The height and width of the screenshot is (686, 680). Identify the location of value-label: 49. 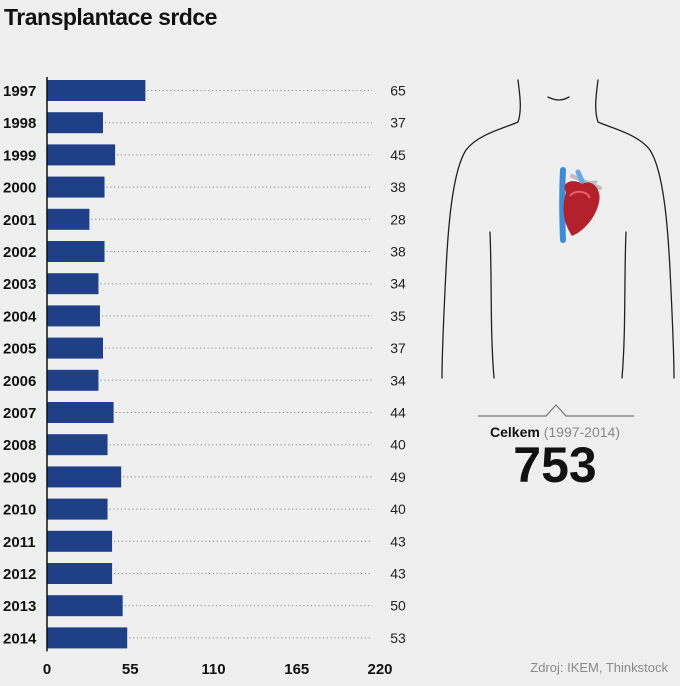
(398, 477).